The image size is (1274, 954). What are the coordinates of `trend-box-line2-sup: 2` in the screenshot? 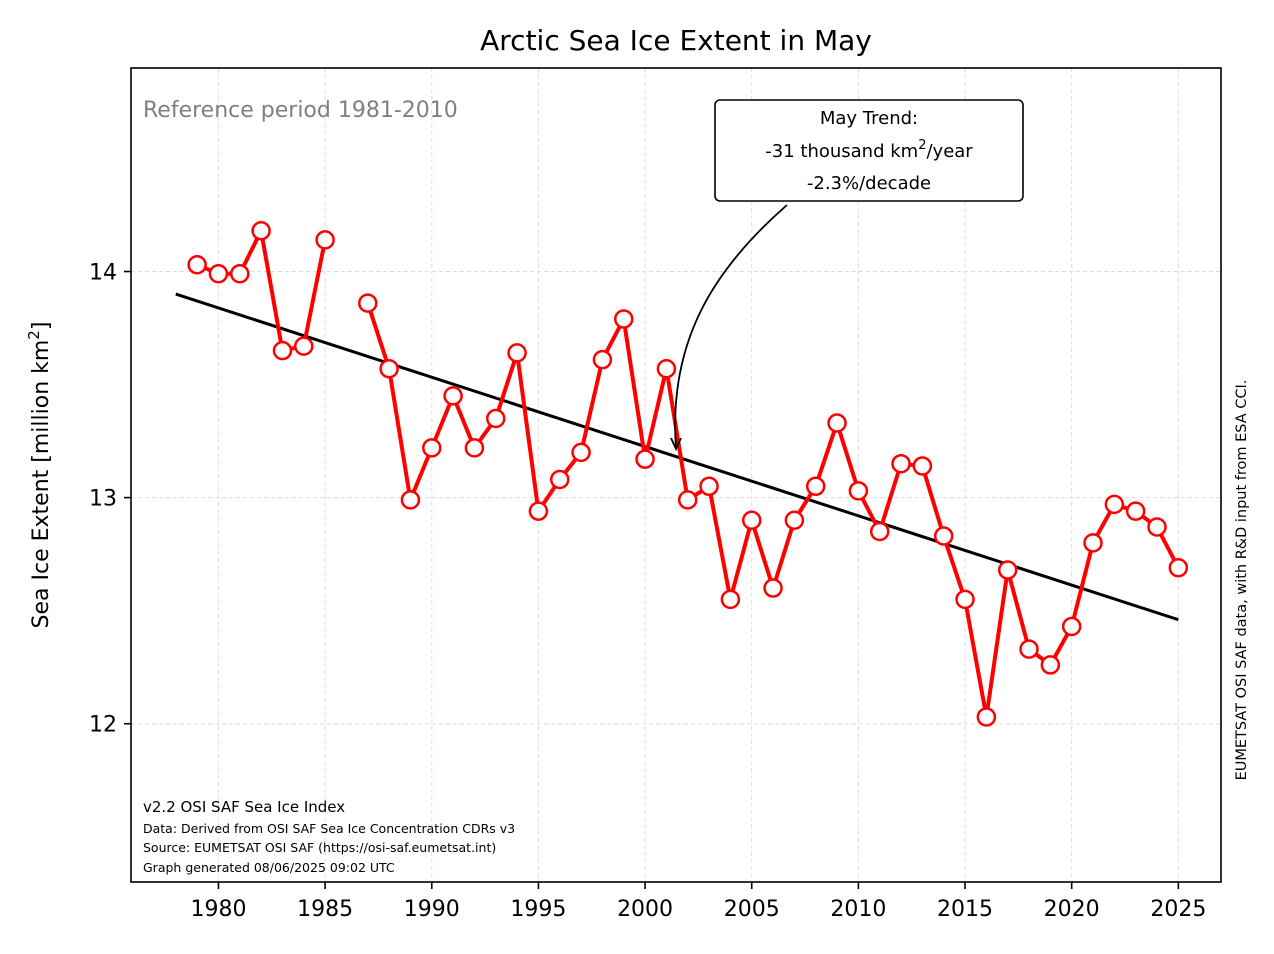 It's located at (922, 145).